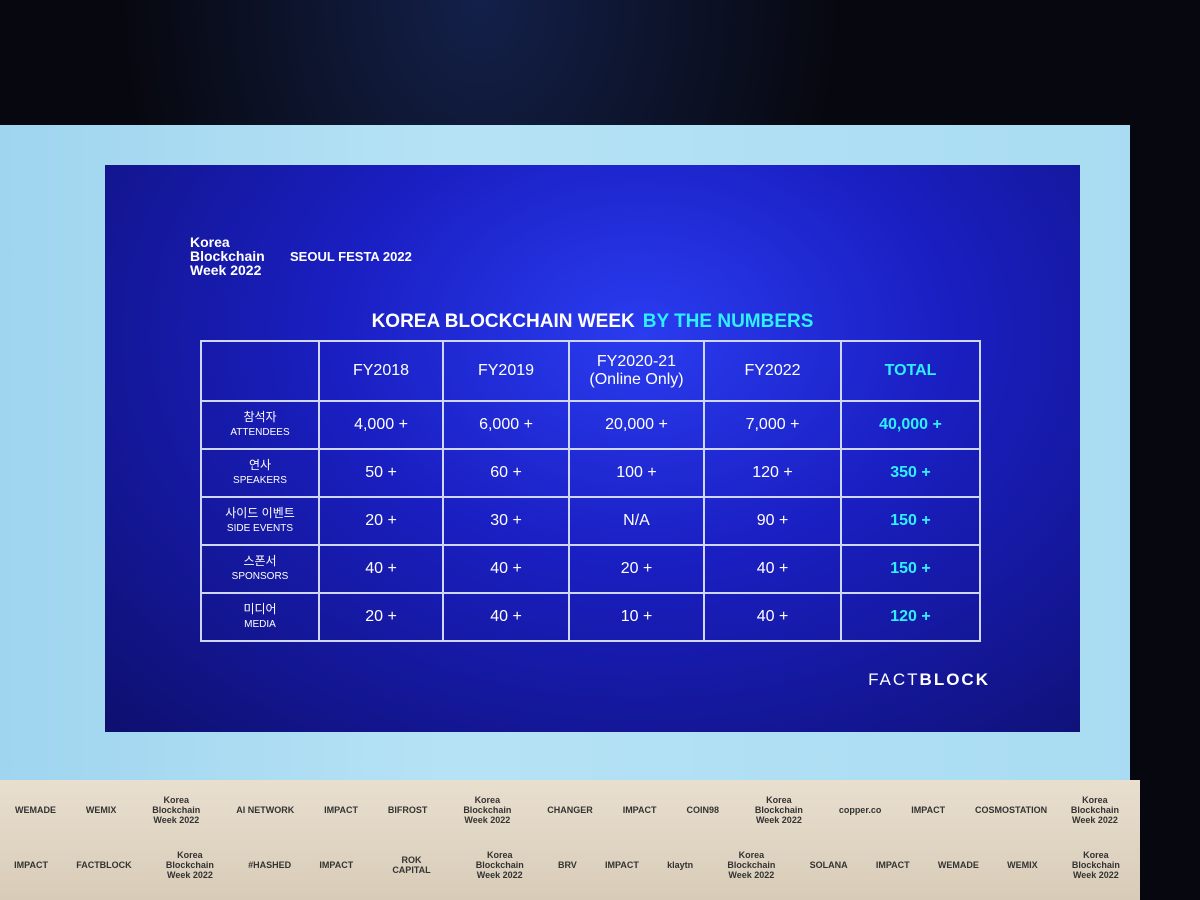  Describe the element at coordinates (828, 865) in the screenshot. I see `sponsor-logo: SOLANA` at that location.